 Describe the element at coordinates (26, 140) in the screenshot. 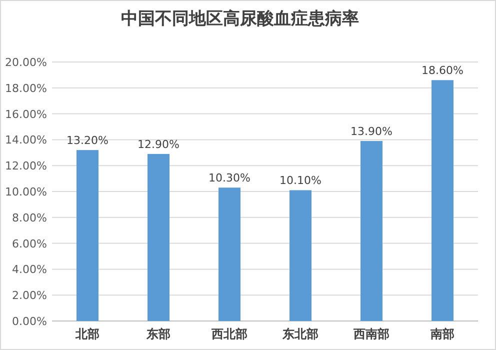

I see `y-tick-label: 14.00%` at that location.